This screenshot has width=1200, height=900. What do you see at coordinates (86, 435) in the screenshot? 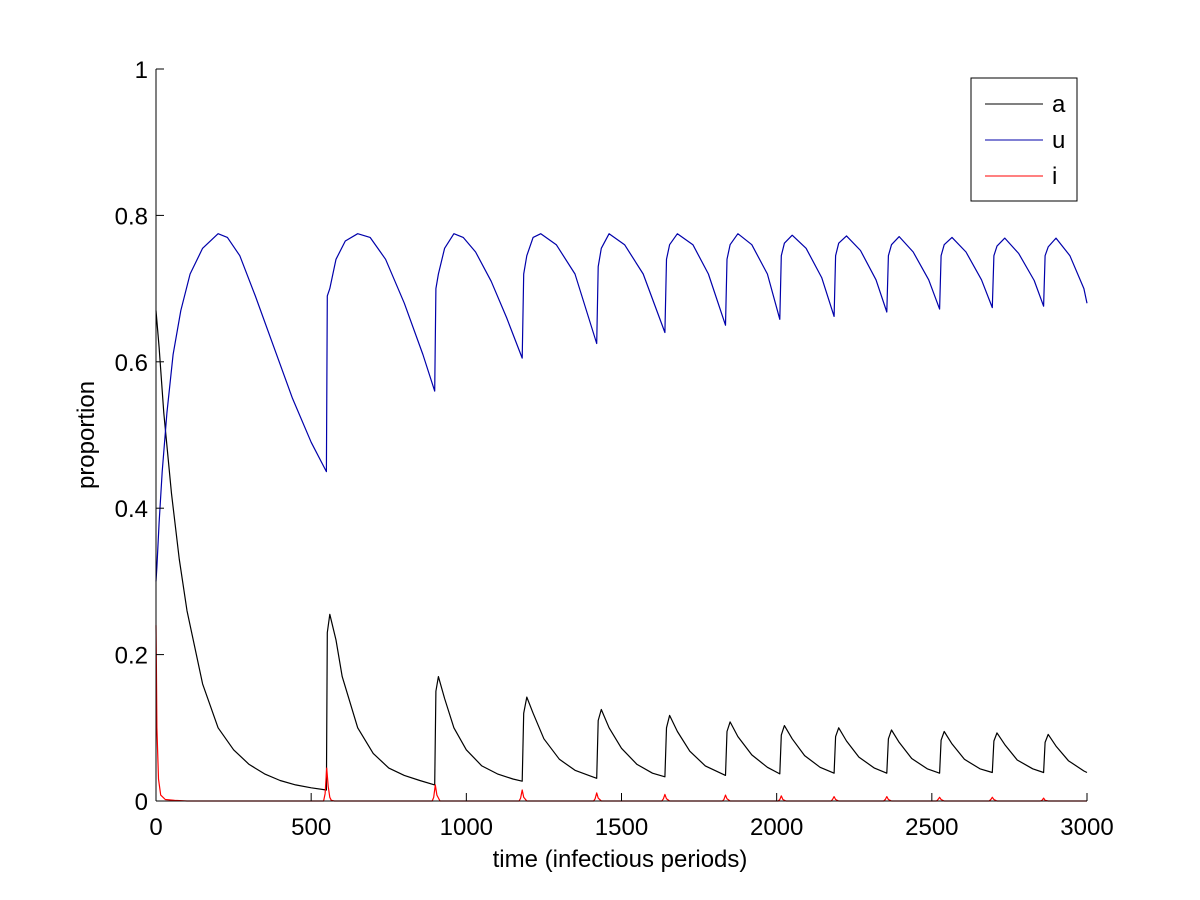
I see `y-axis-label: proportion` at bounding box center [86, 435].